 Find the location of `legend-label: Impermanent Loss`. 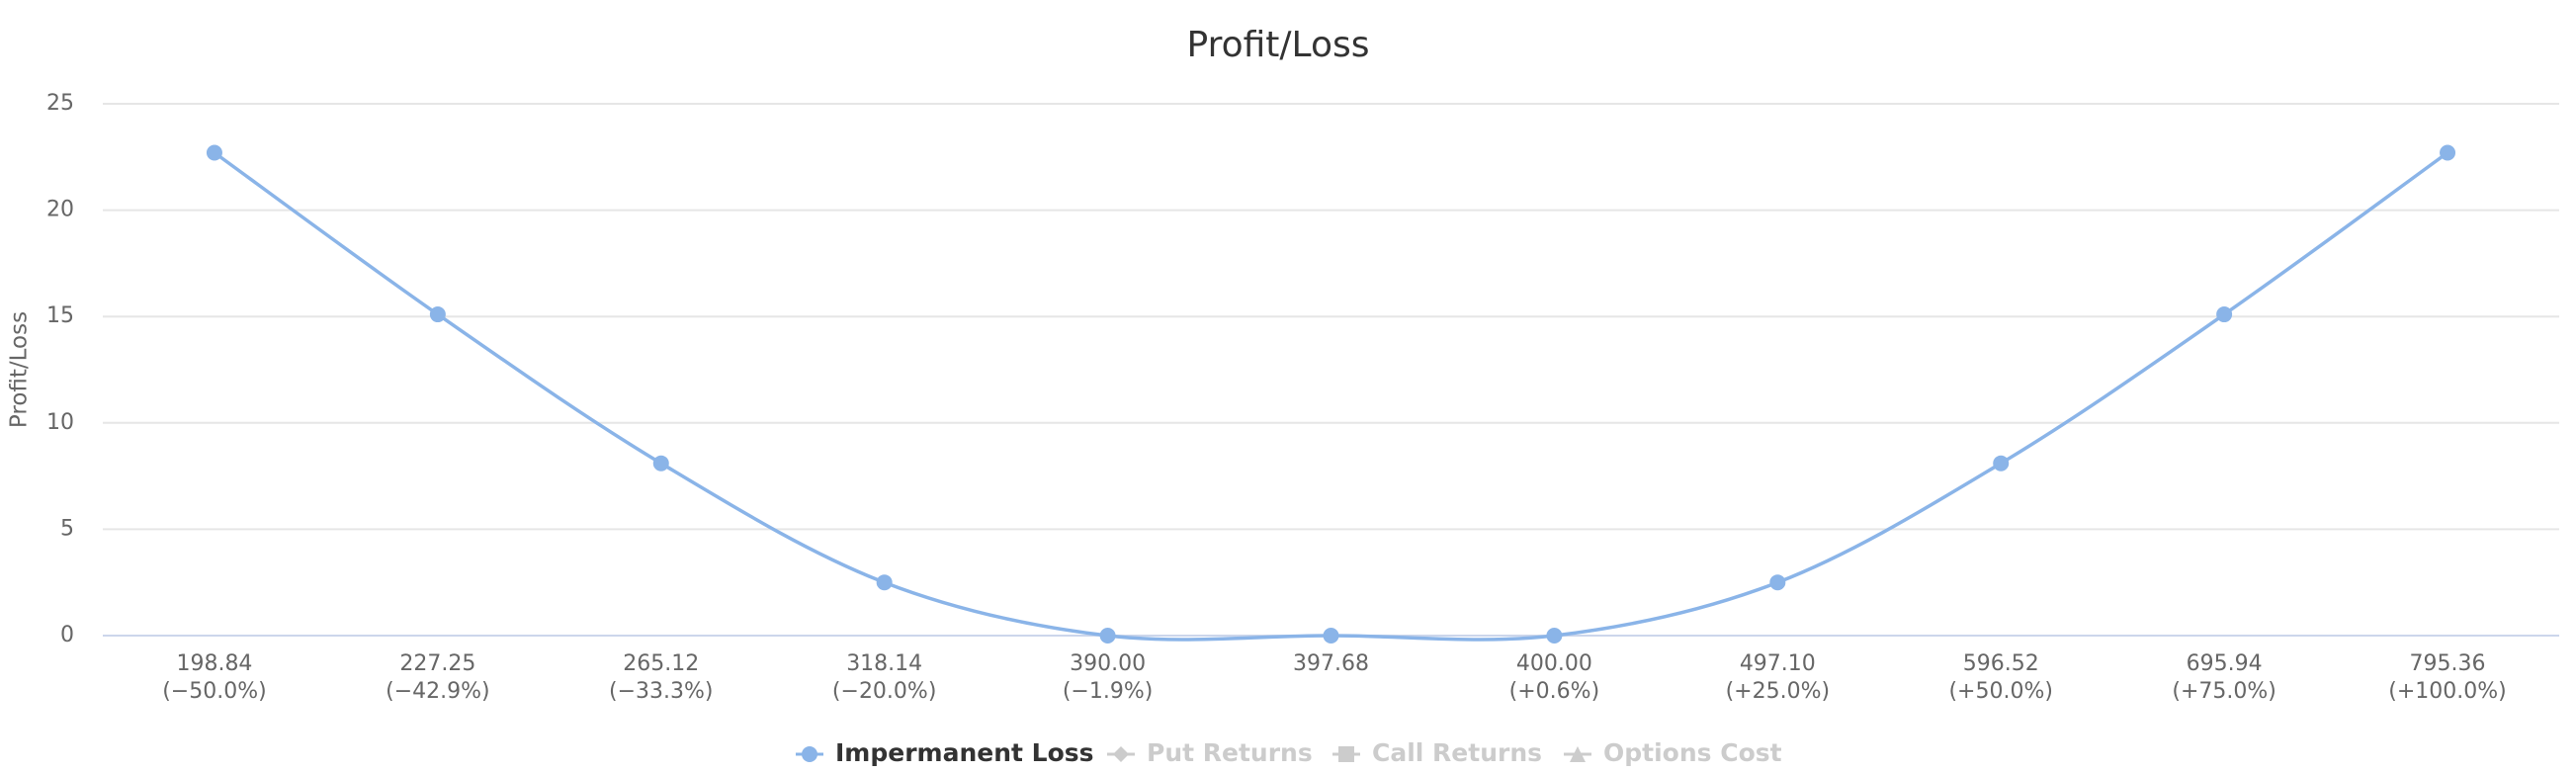

legend-label: Impermanent Loss is located at coordinates (964, 752).